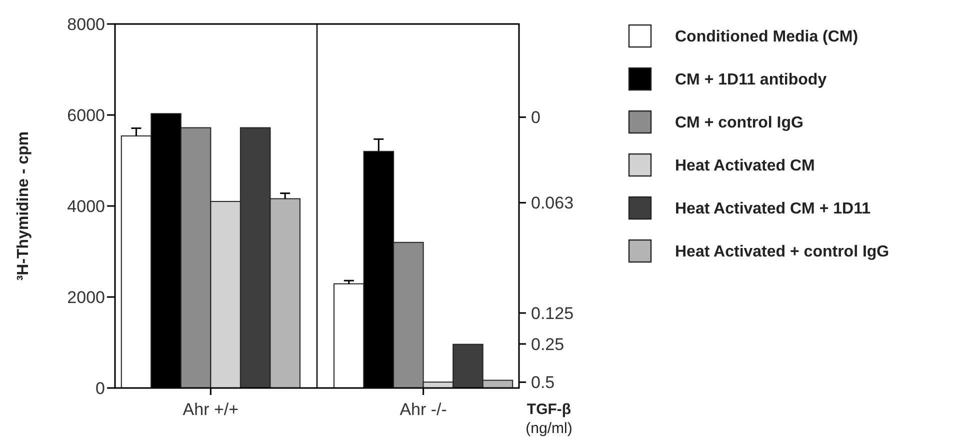 The width and height of the screenshot is (964, 447). Describe the element at coordinates (86, 297) in the screenshot. I see `y-tick-label: 2000` at that location.